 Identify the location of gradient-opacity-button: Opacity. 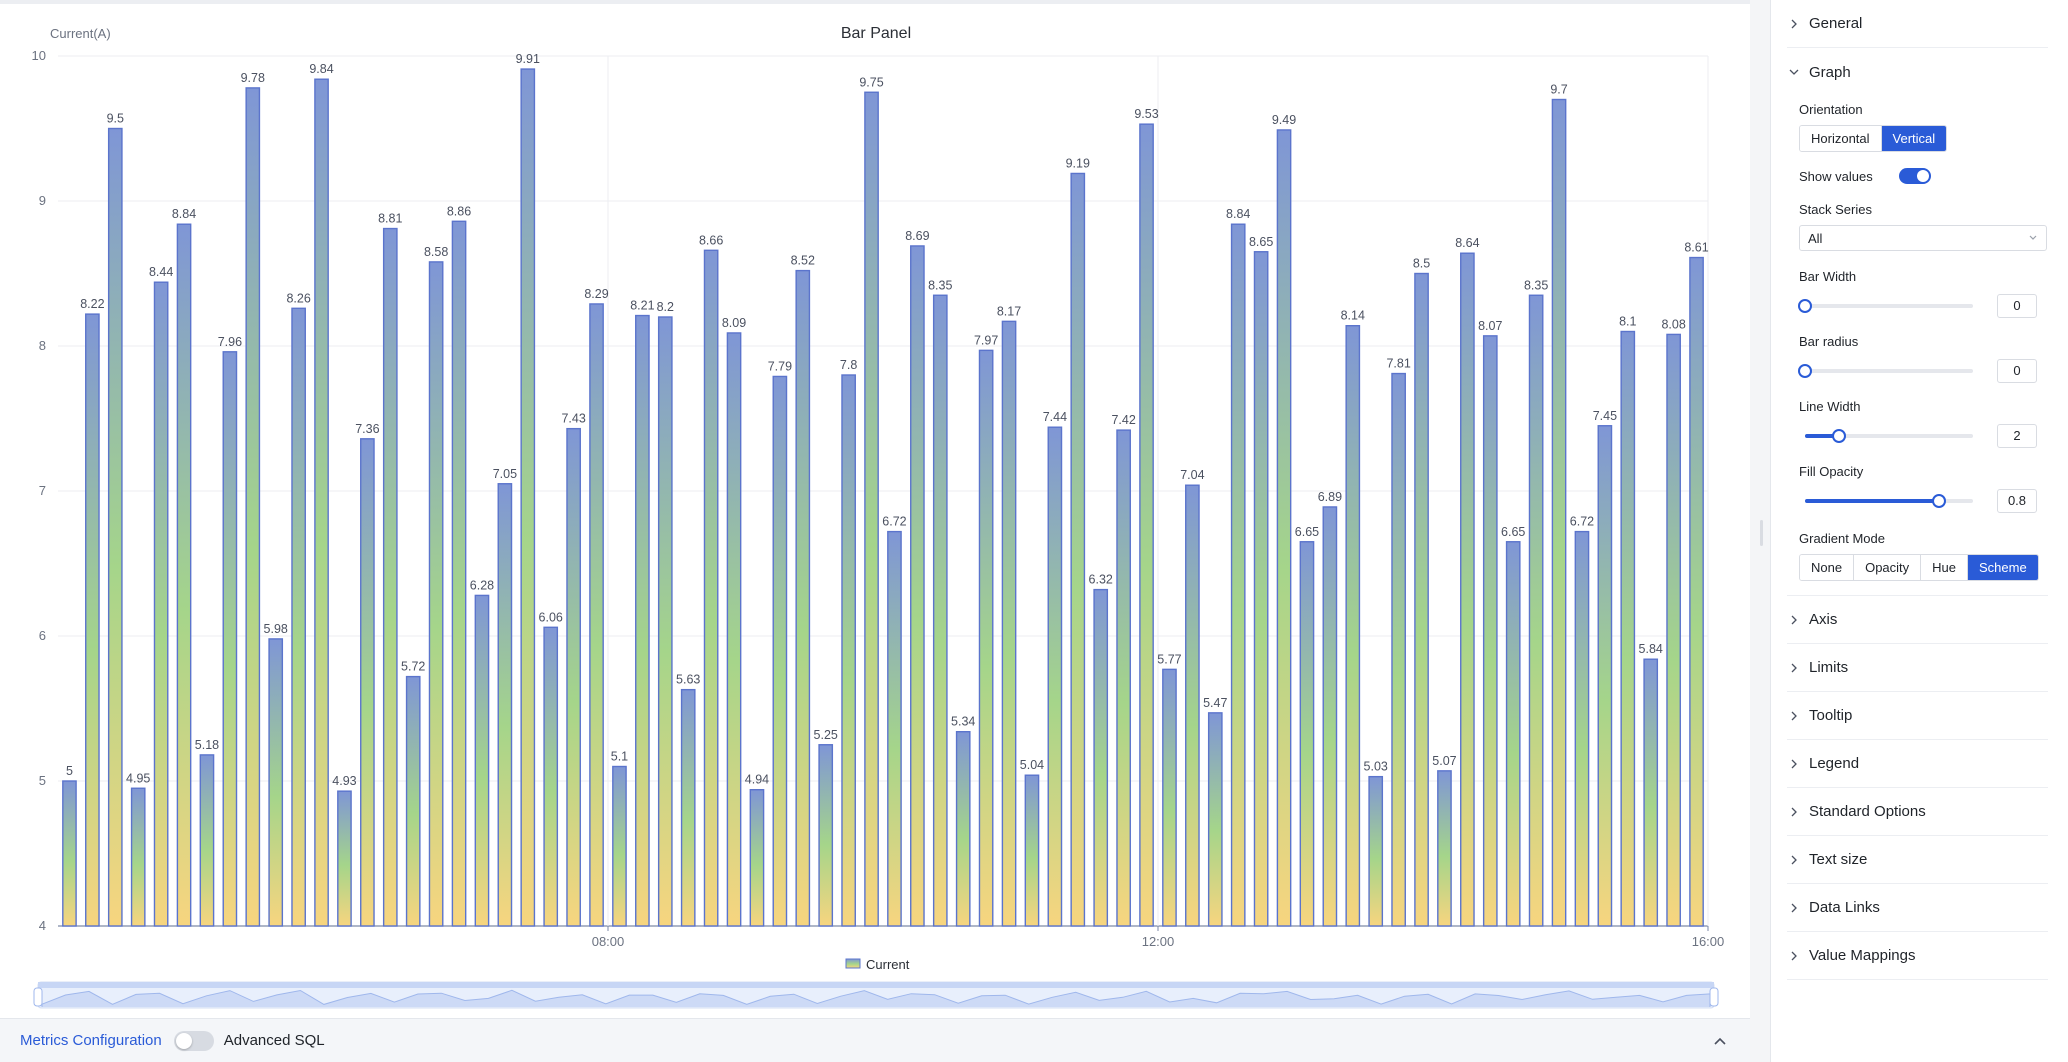
(1888, 567).